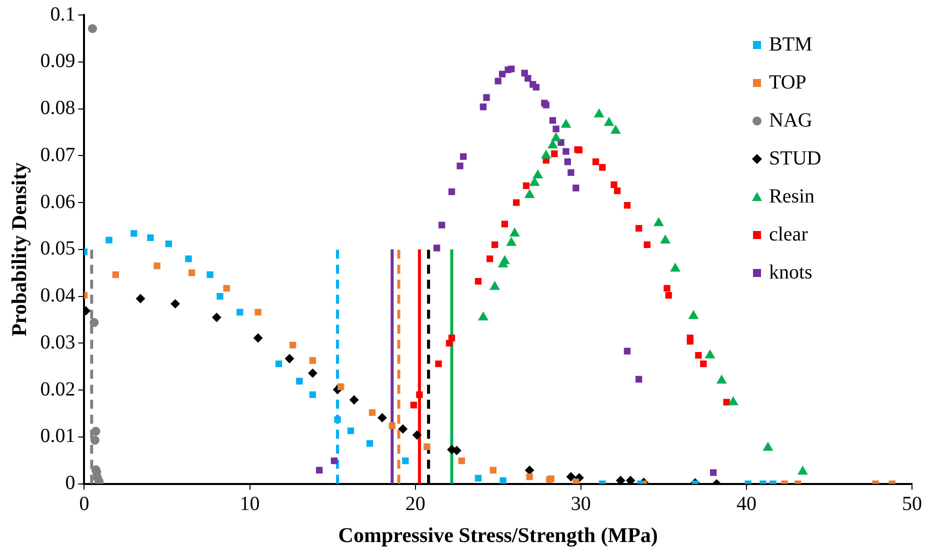 The width and height of the screenshot is (928, 557). What do you see at coordinates (58, 201) in the screenshot?
I see `y-tick-label: 0.06` at bounding box center [58, 201].